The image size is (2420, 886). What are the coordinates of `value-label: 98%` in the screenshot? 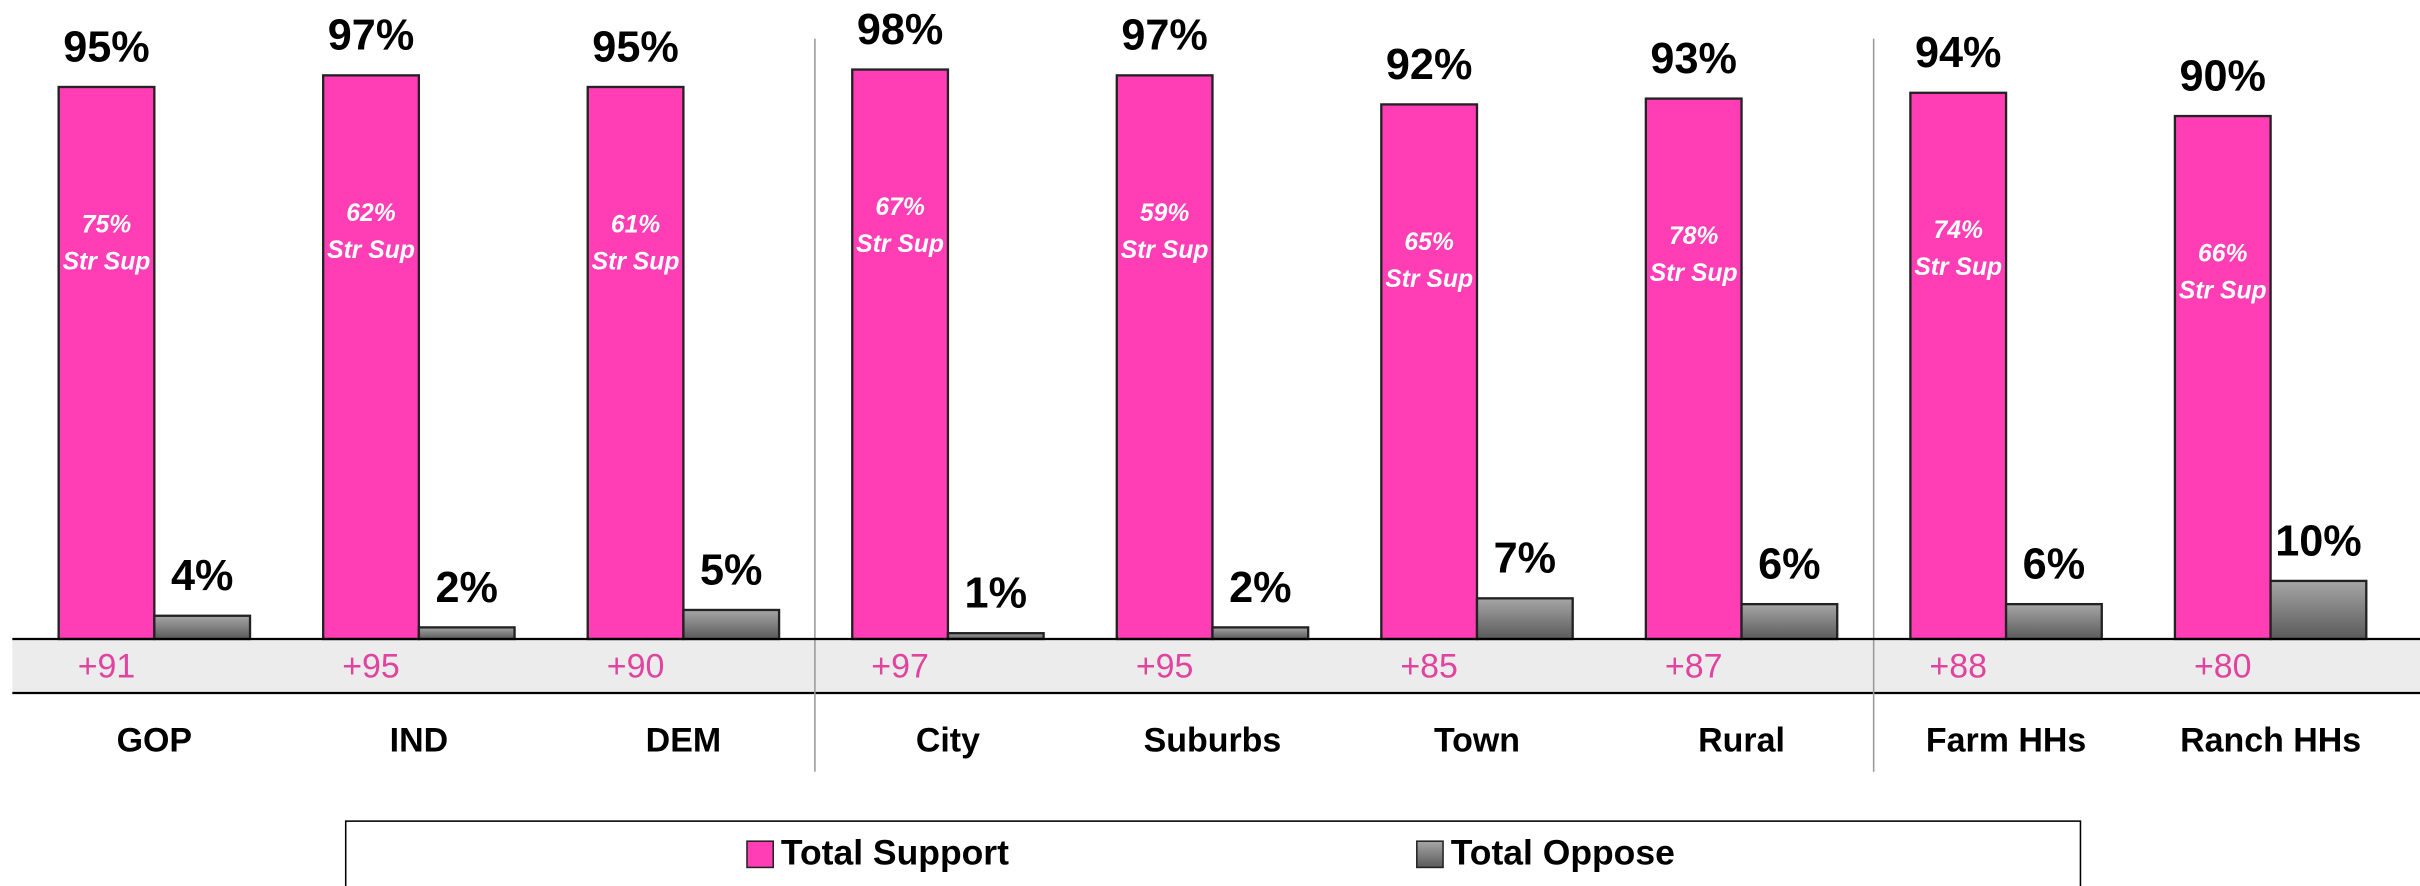 It's located at (900, 30).